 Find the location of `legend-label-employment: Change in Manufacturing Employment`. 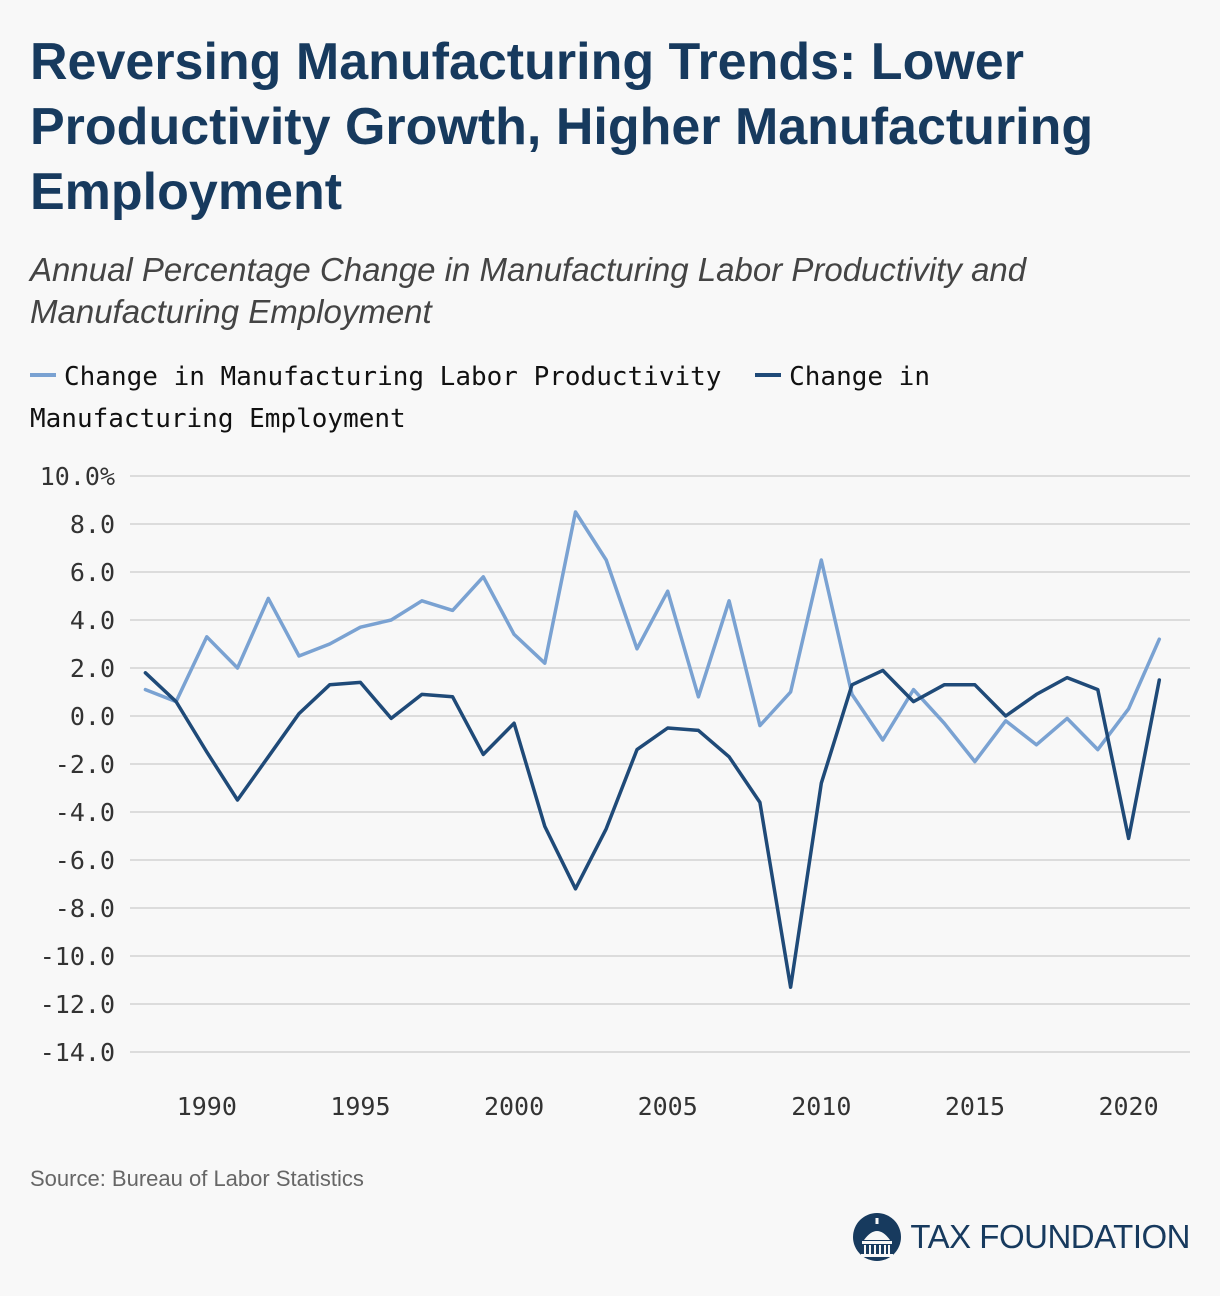

legend-label-employment: Change in Manufacturing Employment is located at coordinates (480, 398).